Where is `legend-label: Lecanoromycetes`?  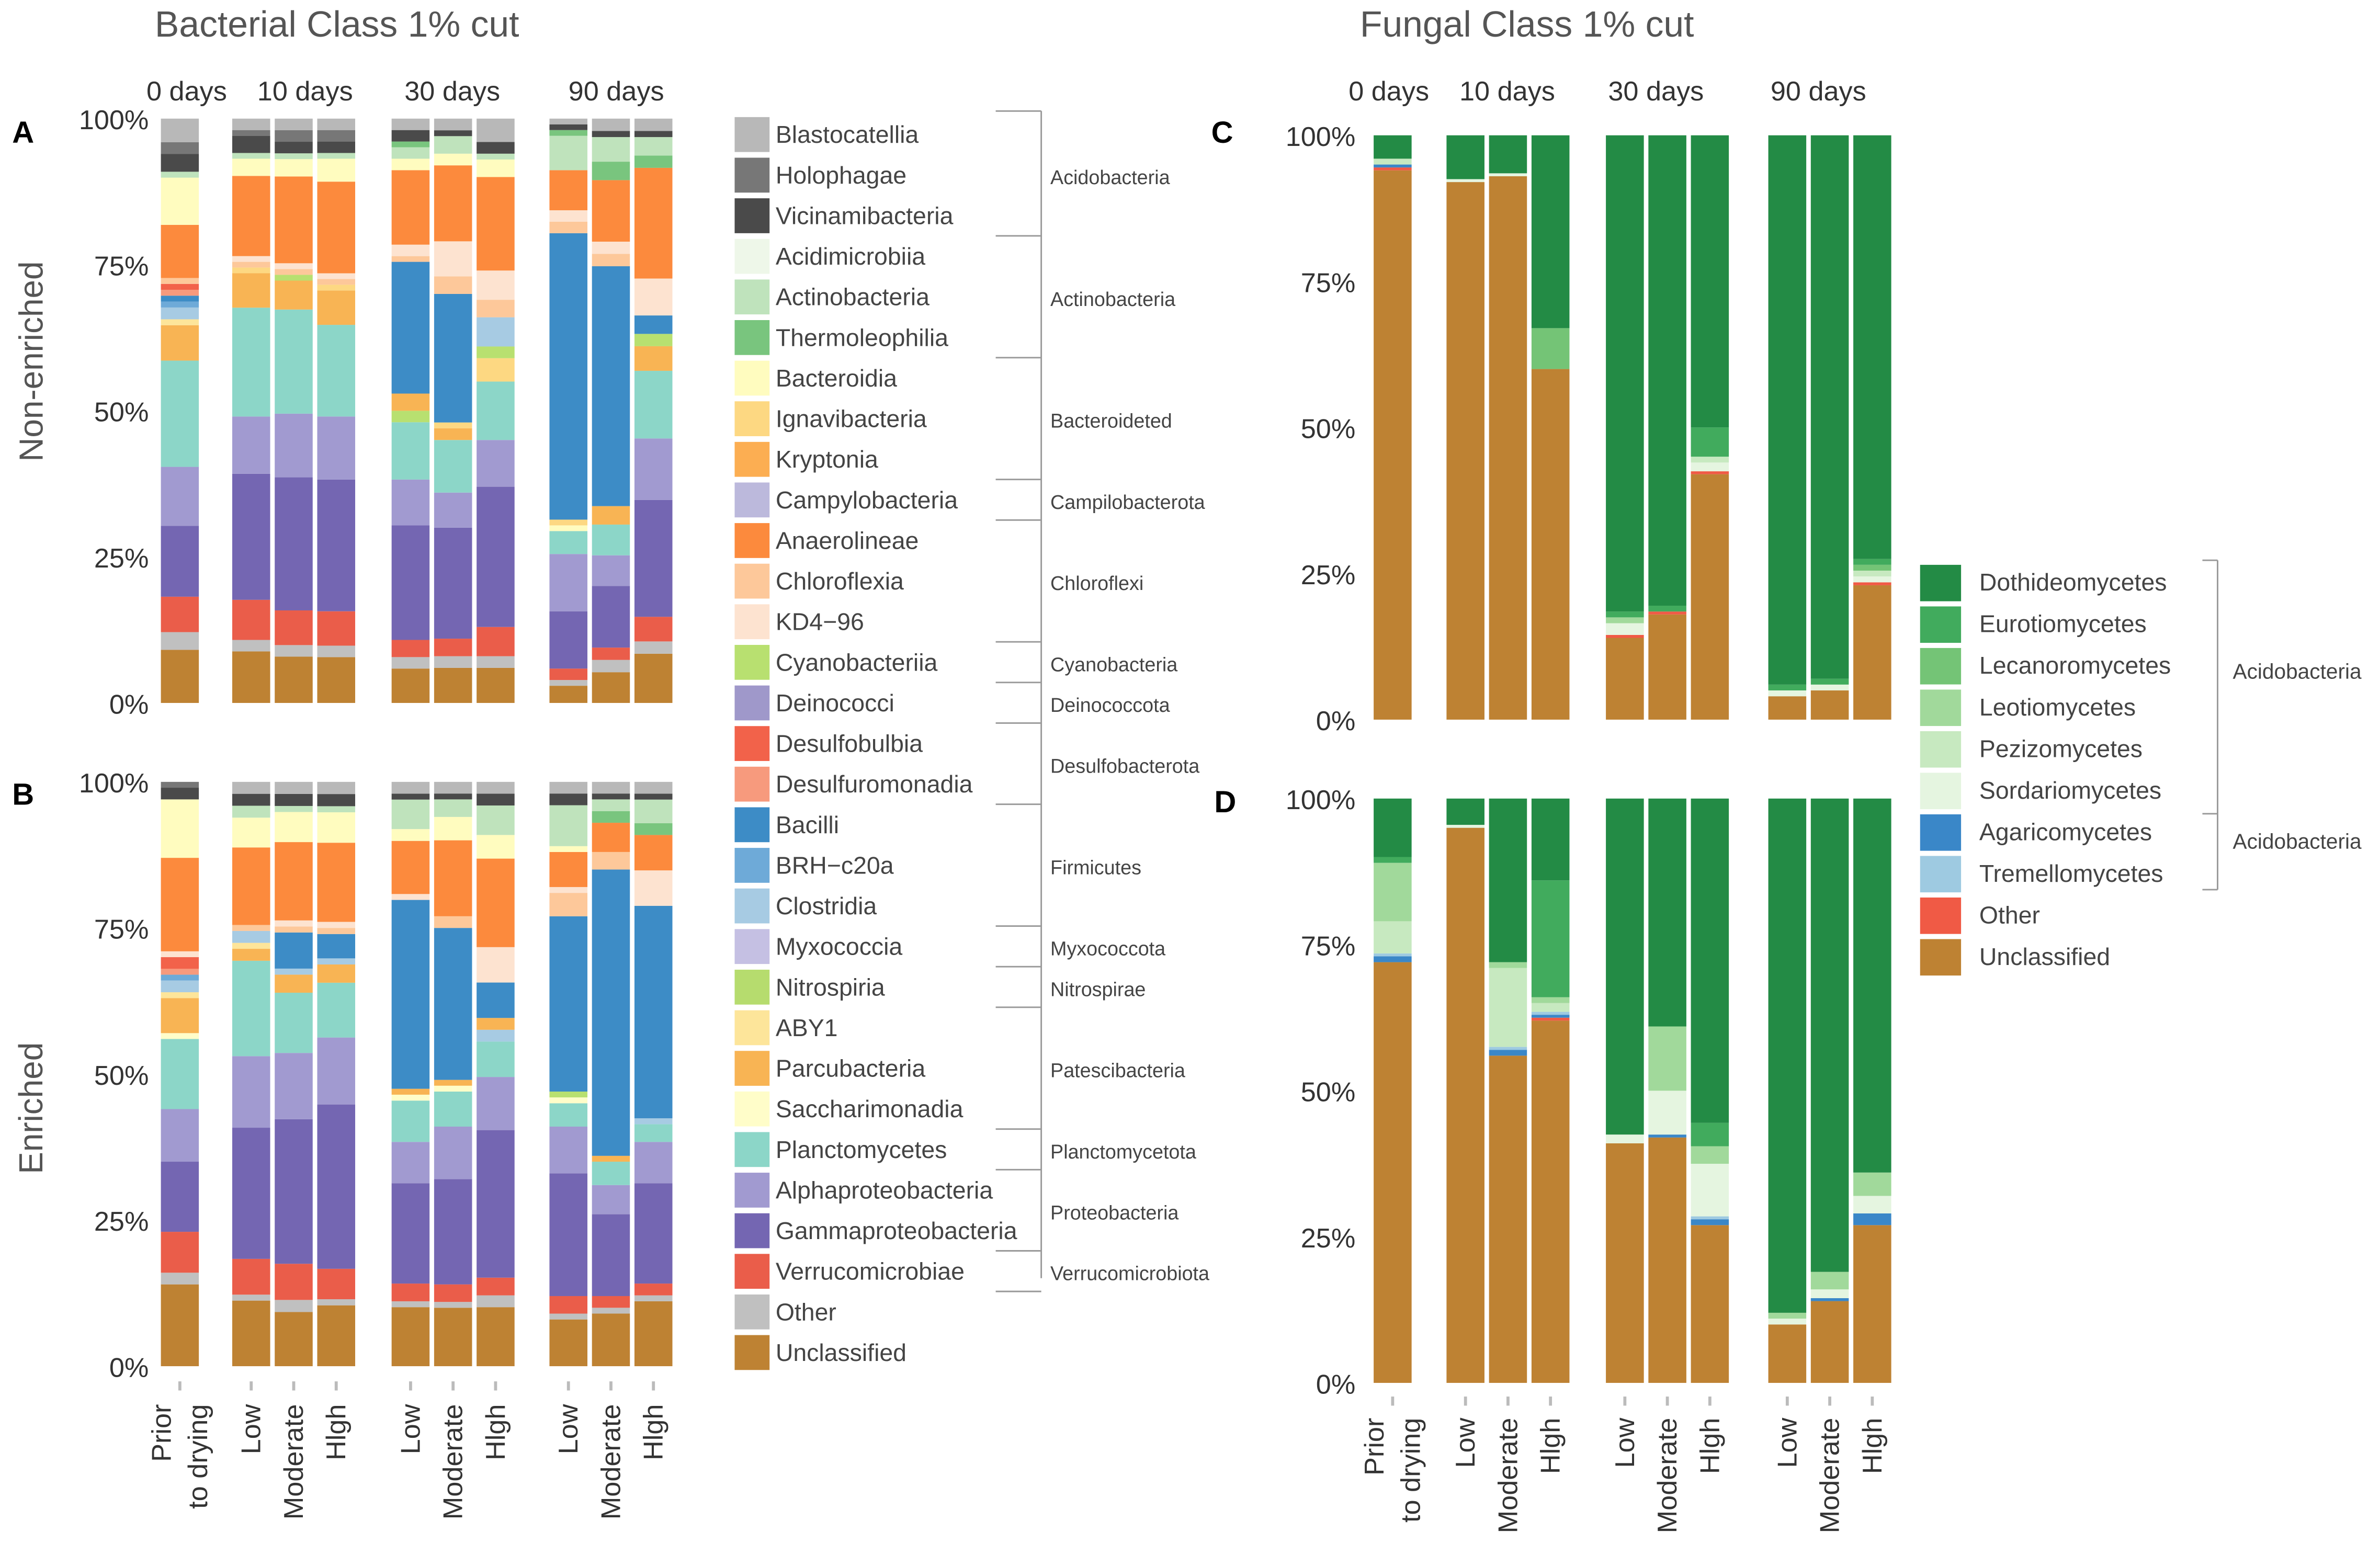 legend-label: Lecanoromycetes is located at coordinates (2075, 665).